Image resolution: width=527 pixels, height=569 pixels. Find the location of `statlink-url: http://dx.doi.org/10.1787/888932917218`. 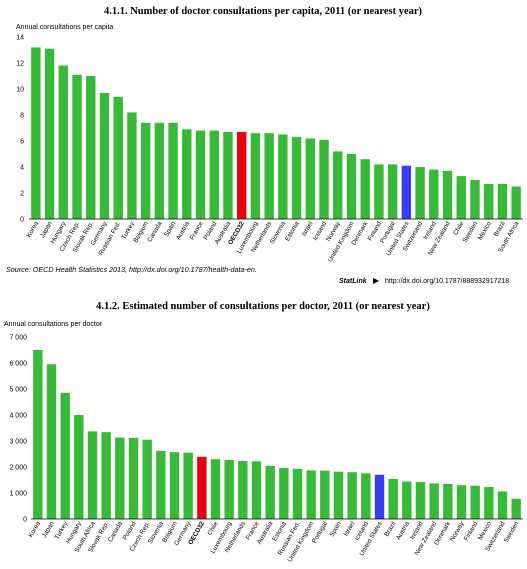

statlink-url: http://dx.doi.org/10.1787/888932917218 is located at coordinates (447, 281).